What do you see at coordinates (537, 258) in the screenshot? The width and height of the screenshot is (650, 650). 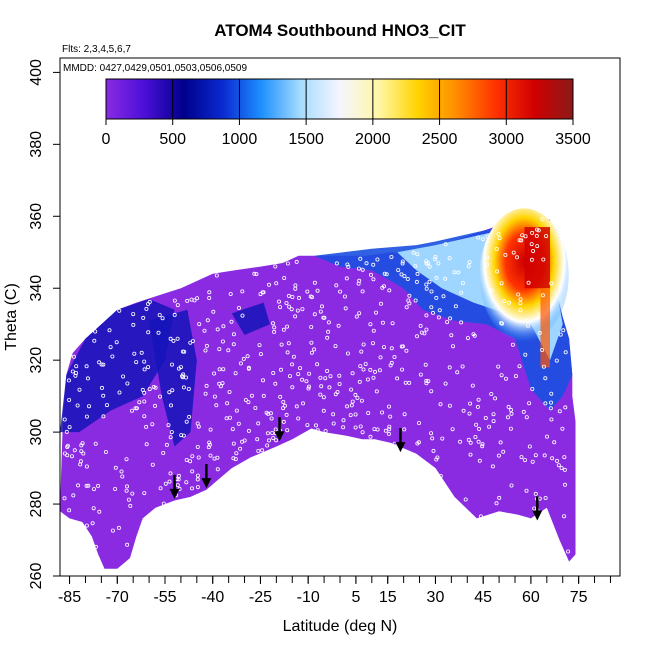 I see `peak-core` at bounding box center [537, 258].